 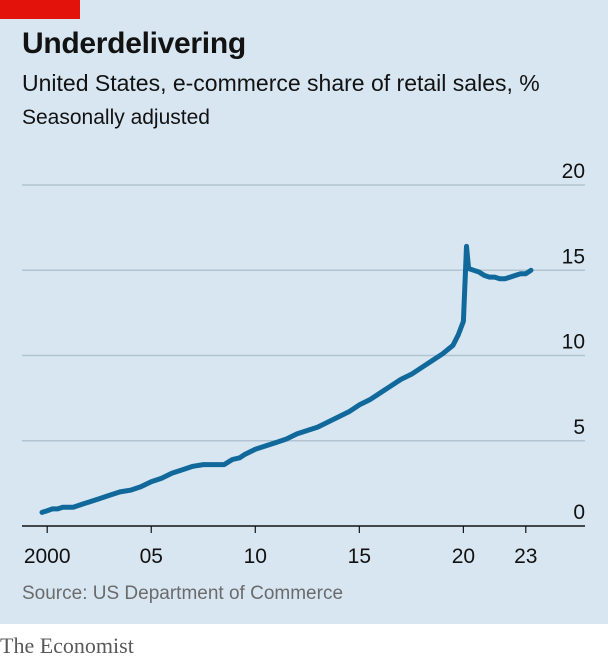 What do you see at coordinates (573, 171) in the screenshot?
I see `y-tick-label-20: 20` at bounding box center [573, 171].